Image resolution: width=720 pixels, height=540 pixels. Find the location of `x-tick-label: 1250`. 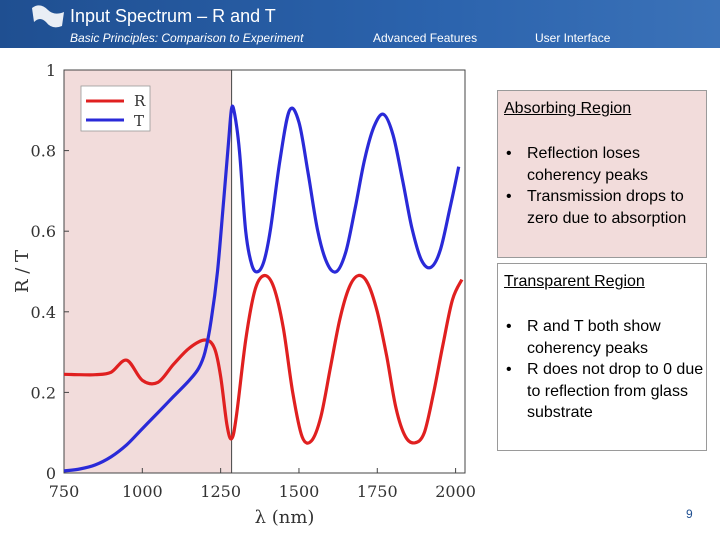

x-tick-label: 1250 is located at coordinates (220, 491).